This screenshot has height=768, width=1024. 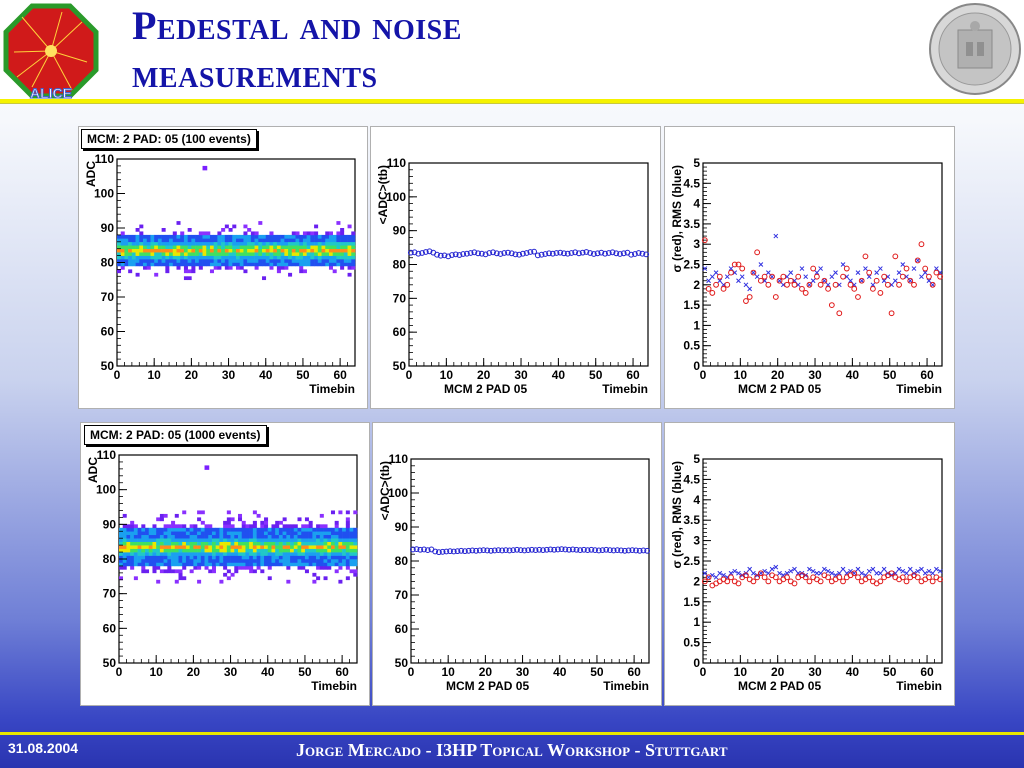 I want to click on x-tick-label: 30, so click(x=815, y=672).